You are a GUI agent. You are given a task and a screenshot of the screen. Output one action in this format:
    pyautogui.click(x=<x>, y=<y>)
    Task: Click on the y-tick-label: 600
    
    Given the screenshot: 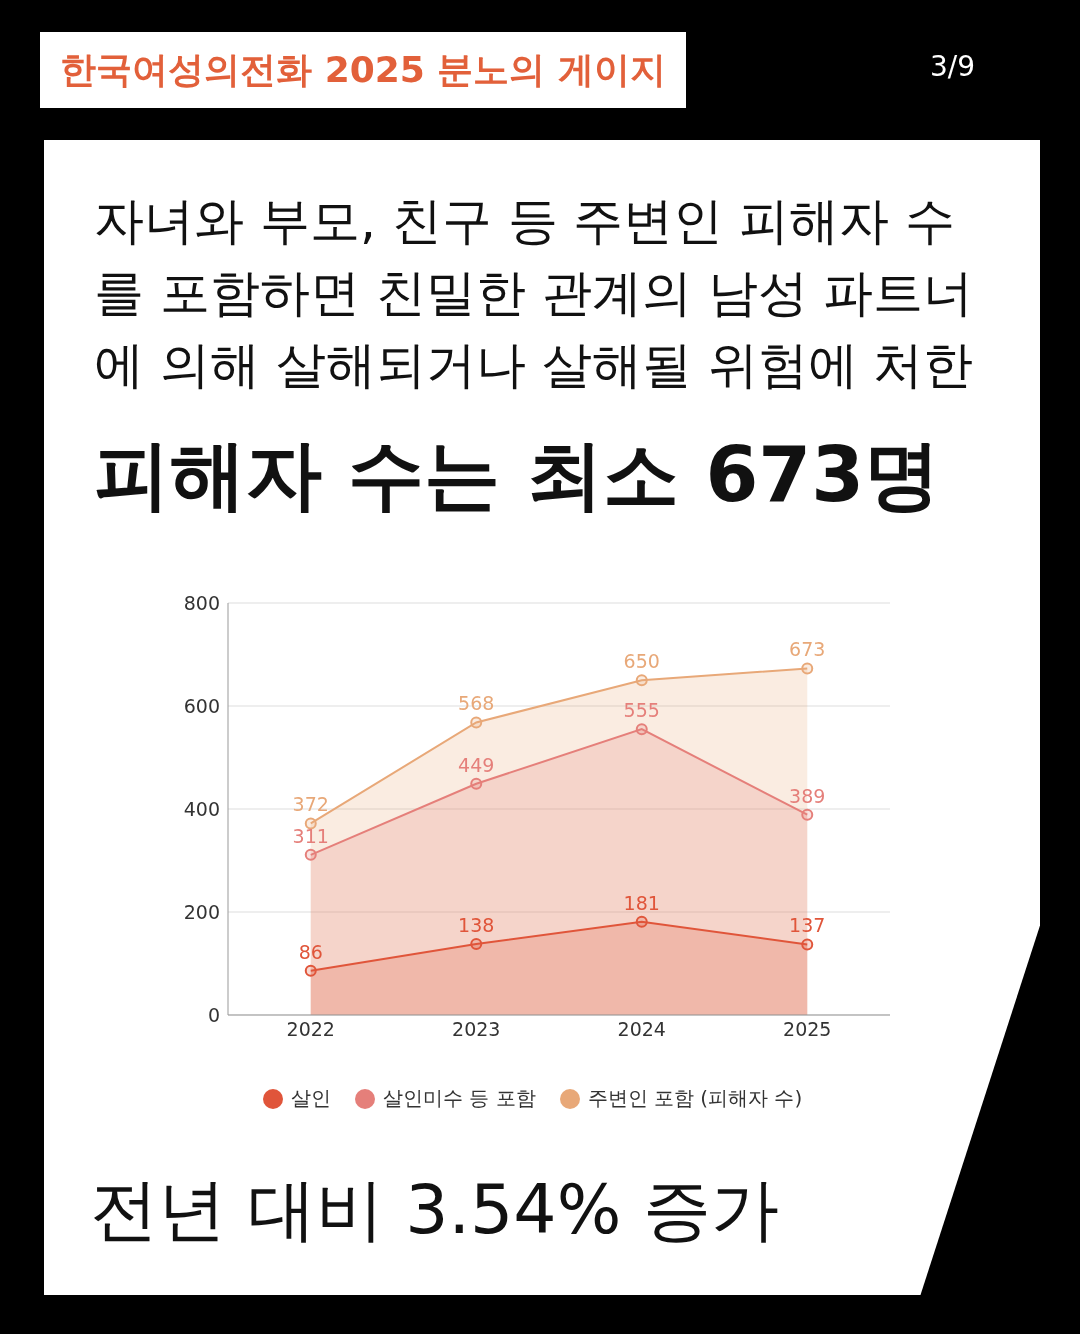 What is the action you would take?
    pyautogui.click(x=201, y=705)
    